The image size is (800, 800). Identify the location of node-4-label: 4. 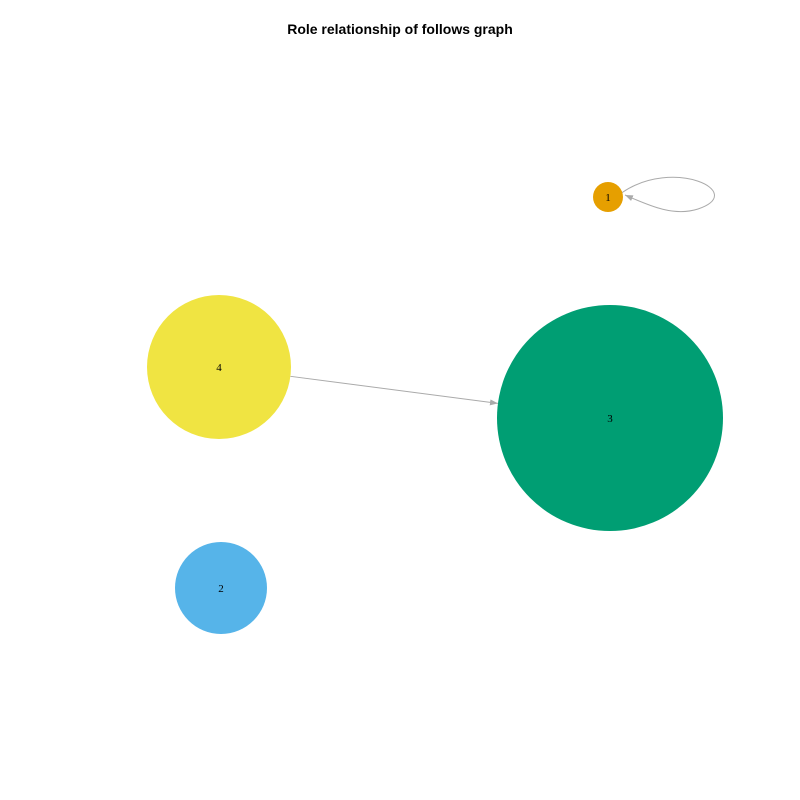
(219, 368).